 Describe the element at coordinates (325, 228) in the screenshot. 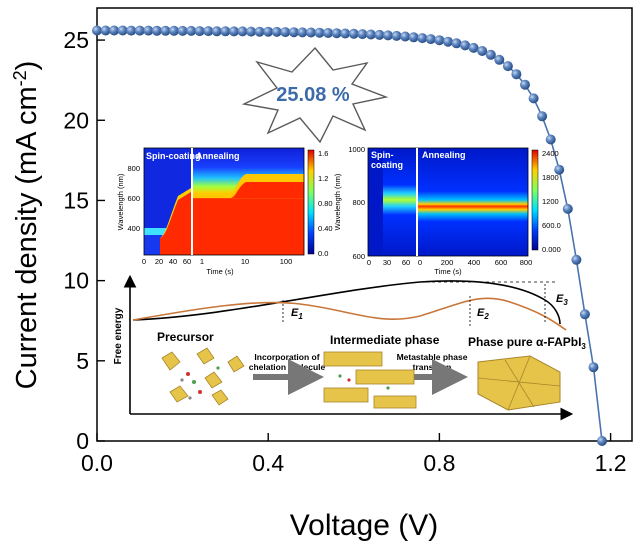

I see `inset-left-cbar-tick: 0.40` at that location.